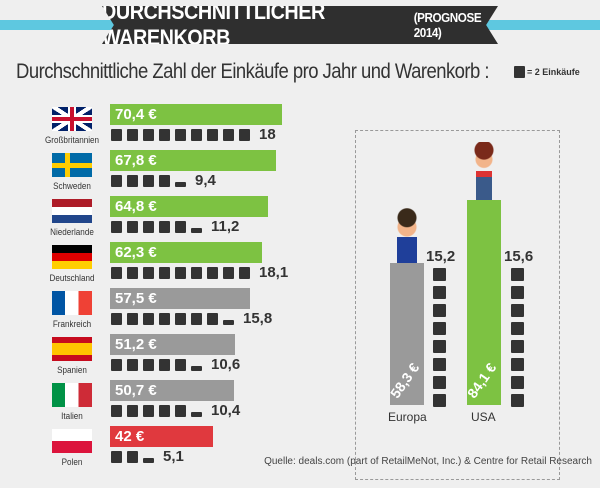  Describe the element at coordinates (439, 337) in the screenshot. I see `purchase-icons` at that location.